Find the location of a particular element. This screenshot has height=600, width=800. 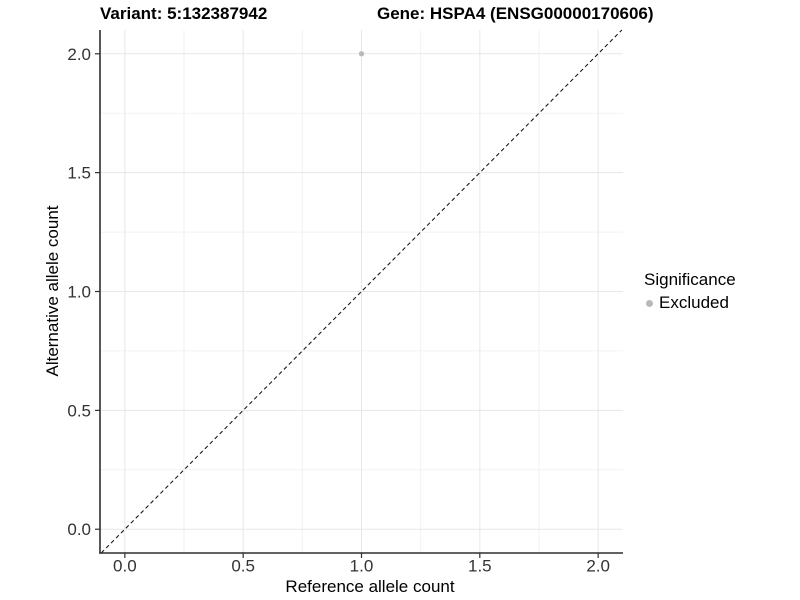

x-tick-label: 1.0 is located at coordinates (362, 566).